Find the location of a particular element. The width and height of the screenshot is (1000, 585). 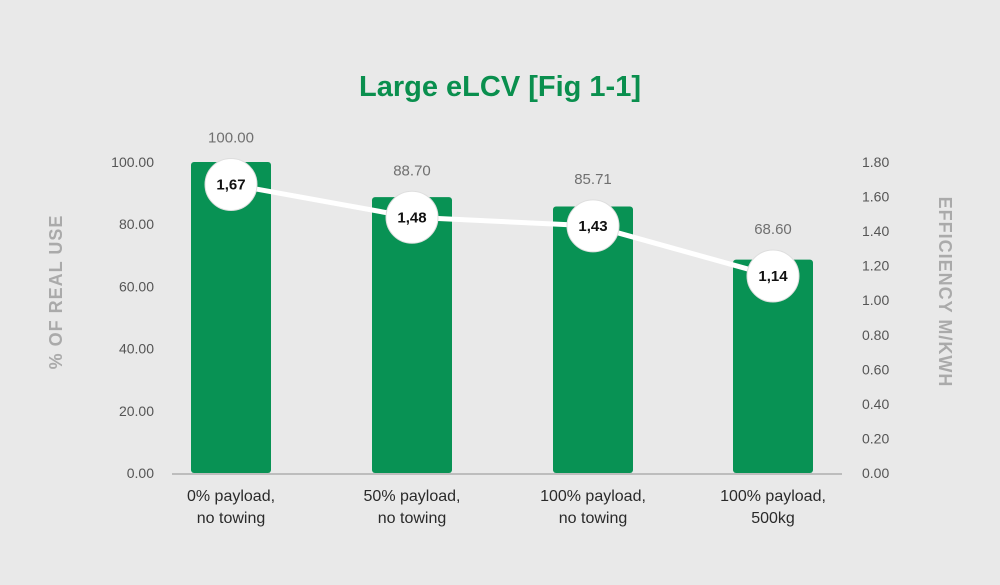

y-tick-left-label: 100.00 is located at coordinates (132, 162).